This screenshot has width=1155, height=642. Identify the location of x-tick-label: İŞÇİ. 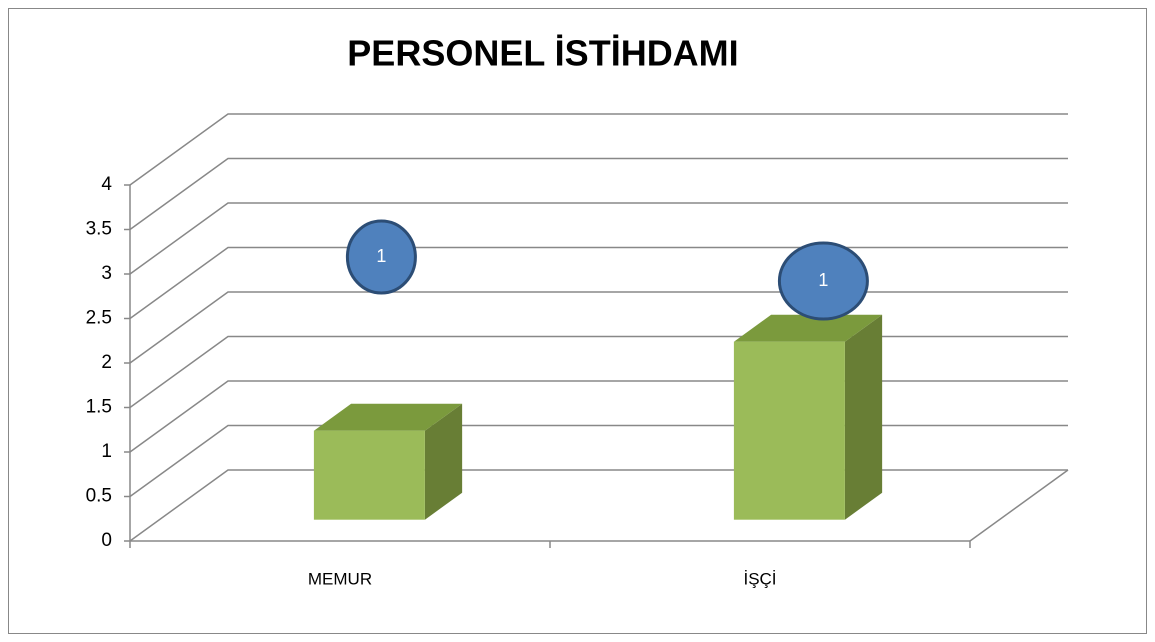
(759, 578).